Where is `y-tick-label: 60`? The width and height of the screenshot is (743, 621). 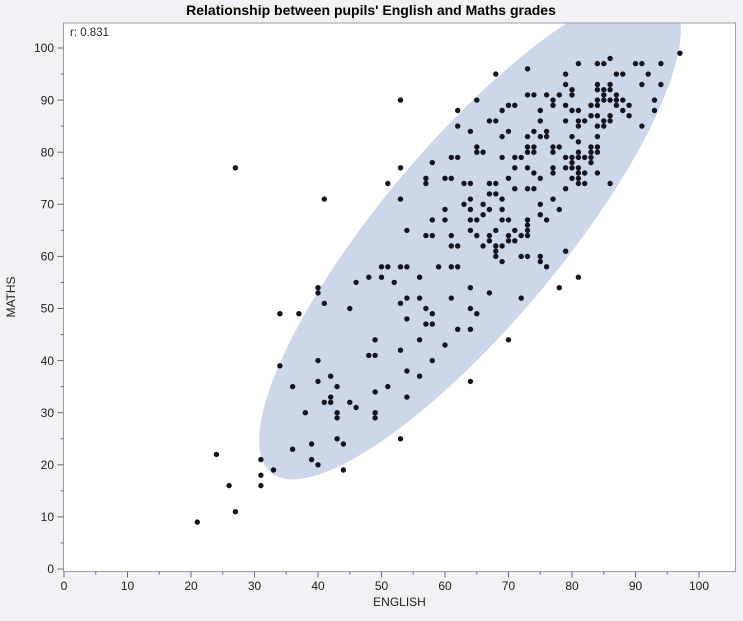
y-tick-label: 60 is located at coordinates (48, 257).